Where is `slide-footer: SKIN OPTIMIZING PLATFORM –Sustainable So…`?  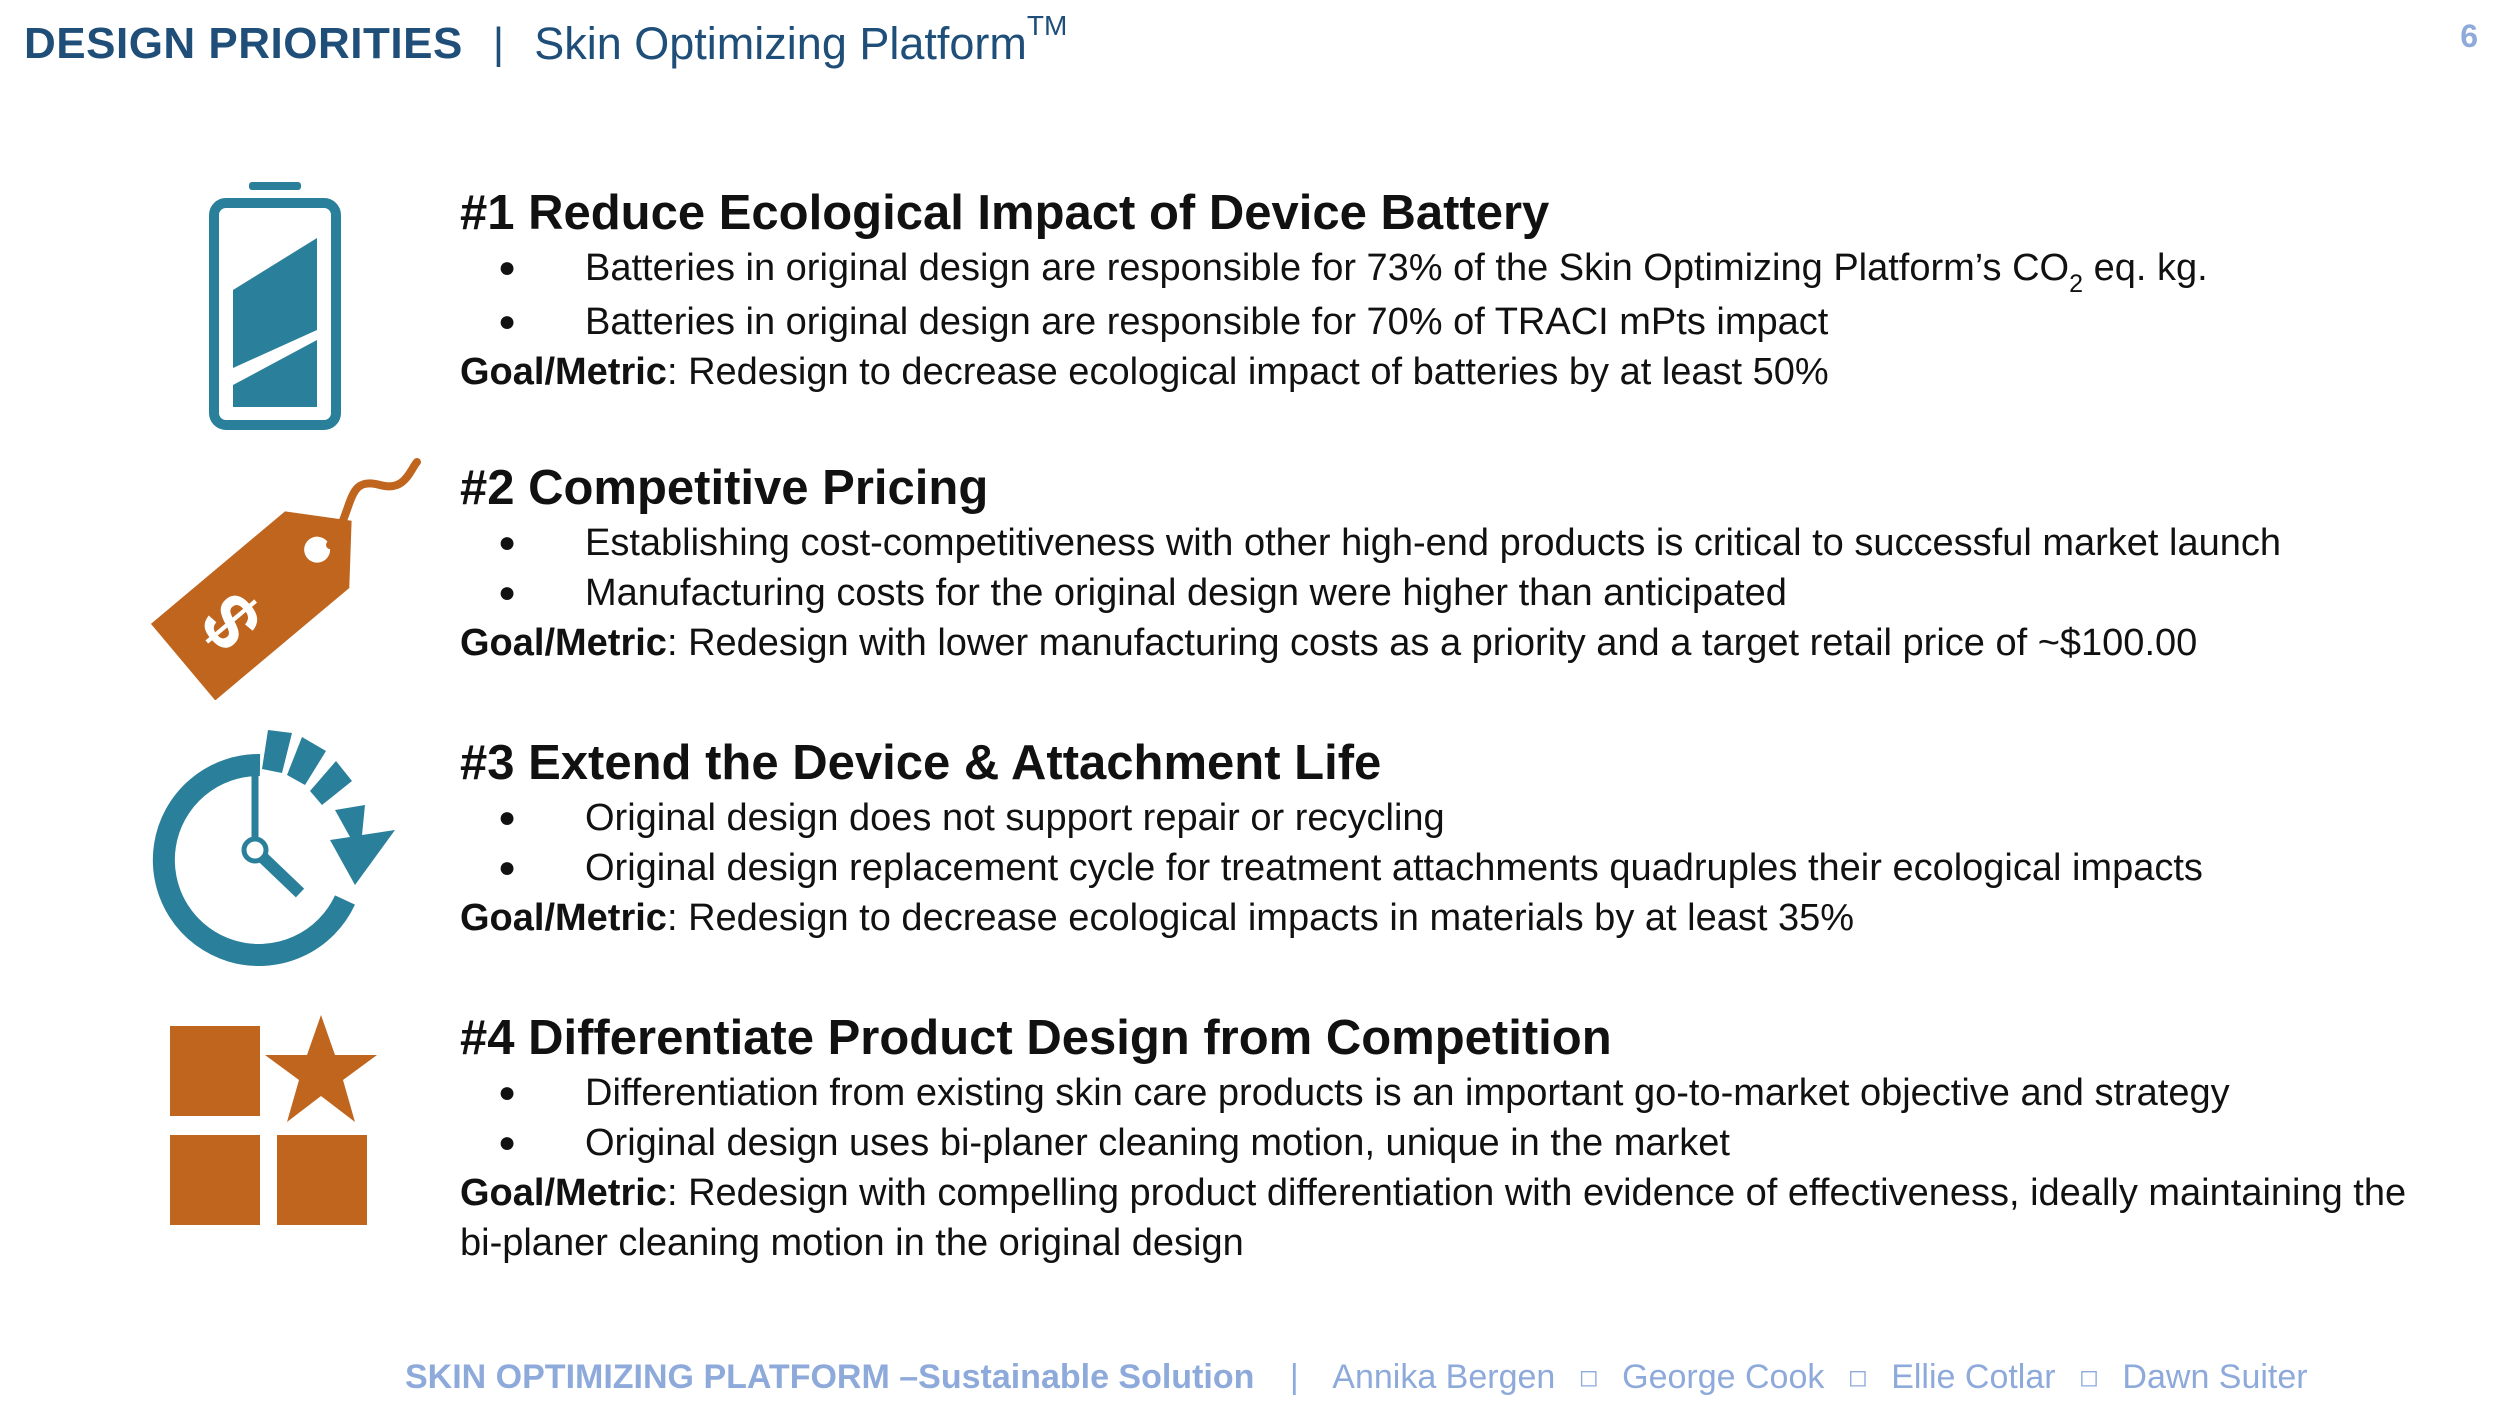
slide-footer: SKIN OPTIMIZING PLATFORM –Sustainable So… is located at coordinates (1356, 1377).